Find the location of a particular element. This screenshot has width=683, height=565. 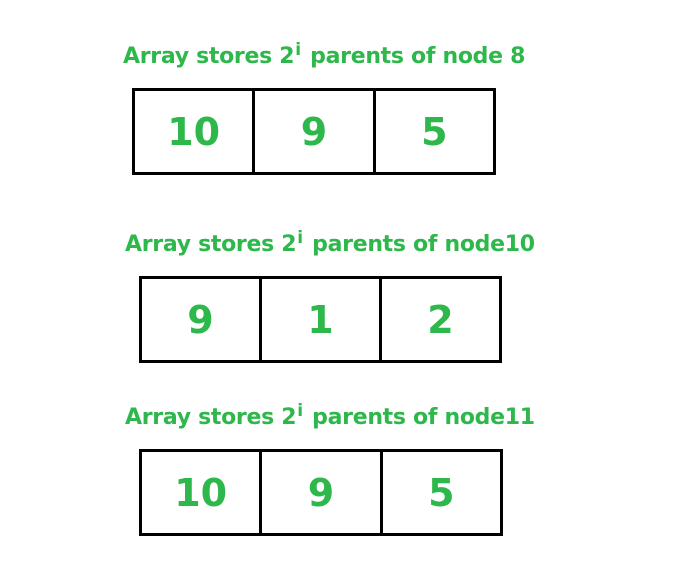

array-caption-node-8: Array stores 2i parents of node 8 is located at coordinates (324, 55).